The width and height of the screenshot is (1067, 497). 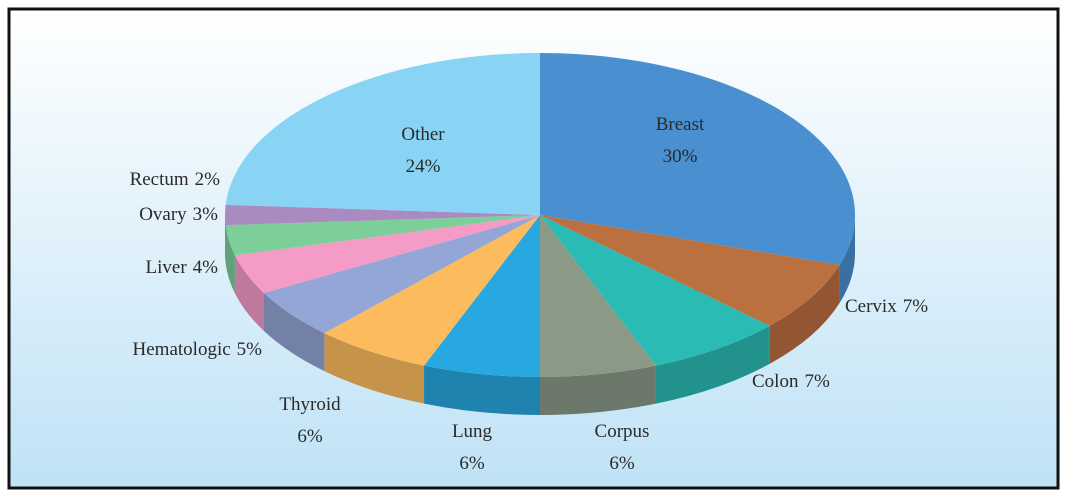 I want to click on slice-label-group: Ovary 3%, so click(x=178, y=214).